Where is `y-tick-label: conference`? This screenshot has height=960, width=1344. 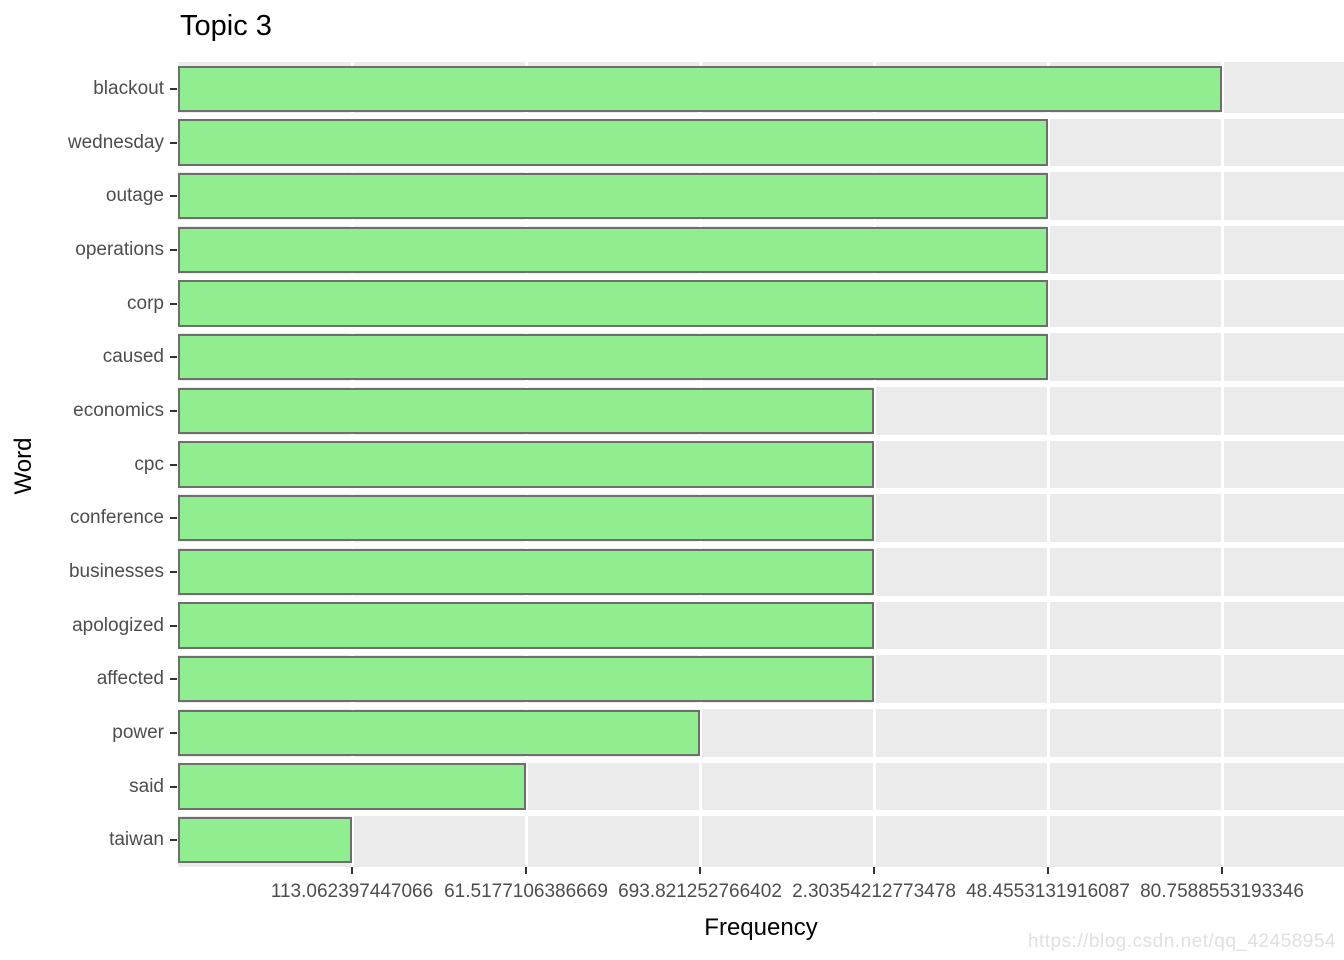
y-tick-label: conference is located at coordinates (116, 518).